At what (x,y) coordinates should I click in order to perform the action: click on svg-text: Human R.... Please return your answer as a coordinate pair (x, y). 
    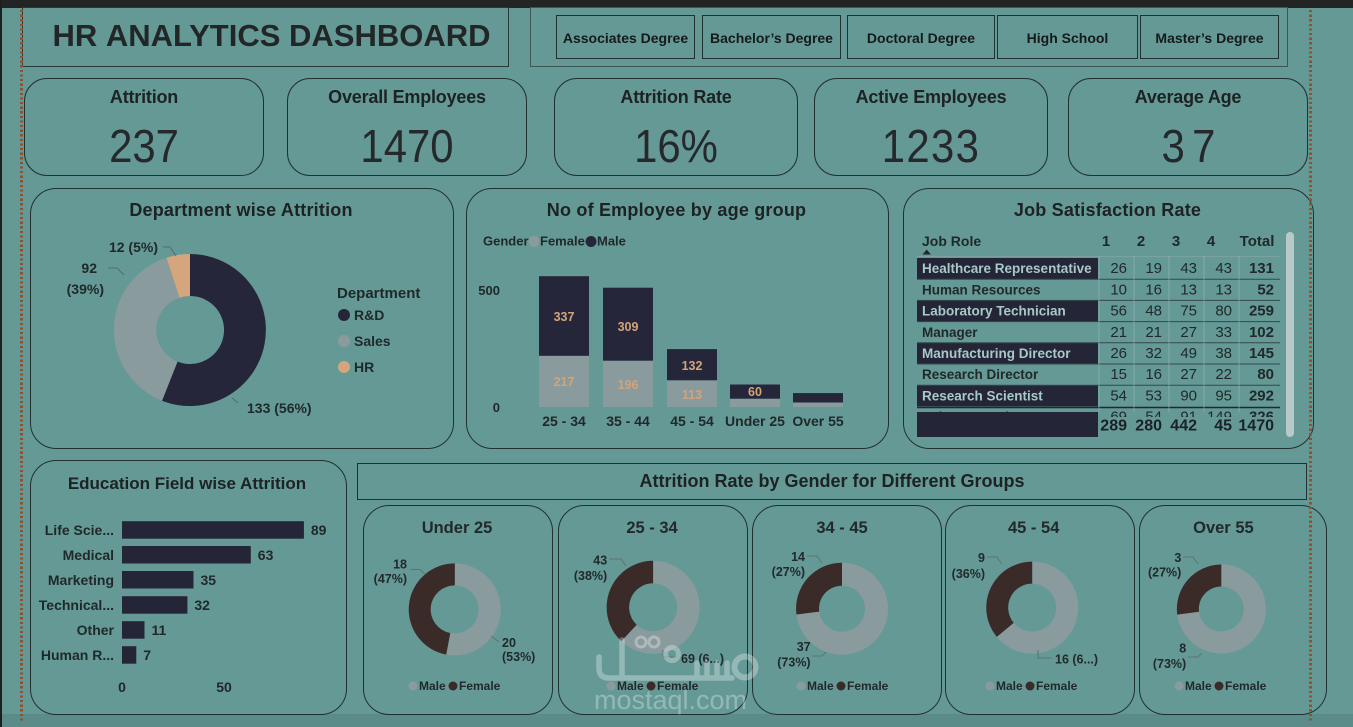
    Looking at the image, I should click on (77, 655).